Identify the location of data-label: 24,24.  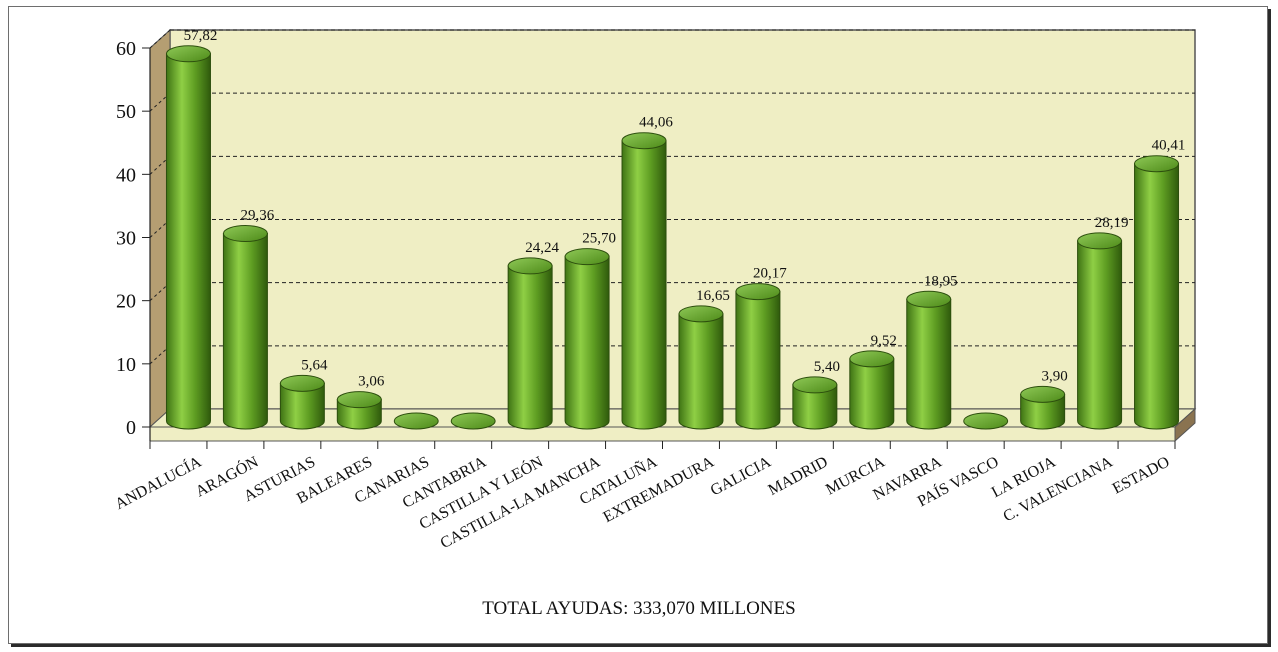
(542, 248).